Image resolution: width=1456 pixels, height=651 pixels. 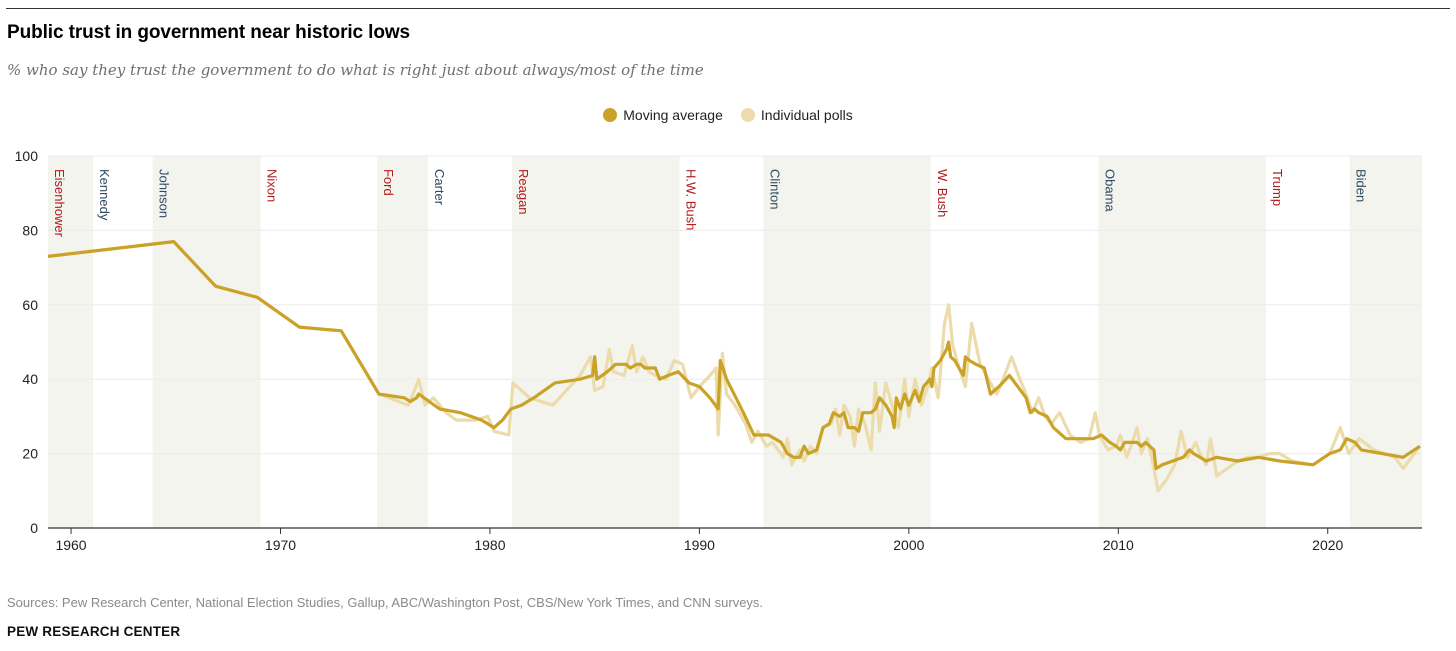 I want to click on x-tick-label-2020: 2020, so click(x=1327, y=545).